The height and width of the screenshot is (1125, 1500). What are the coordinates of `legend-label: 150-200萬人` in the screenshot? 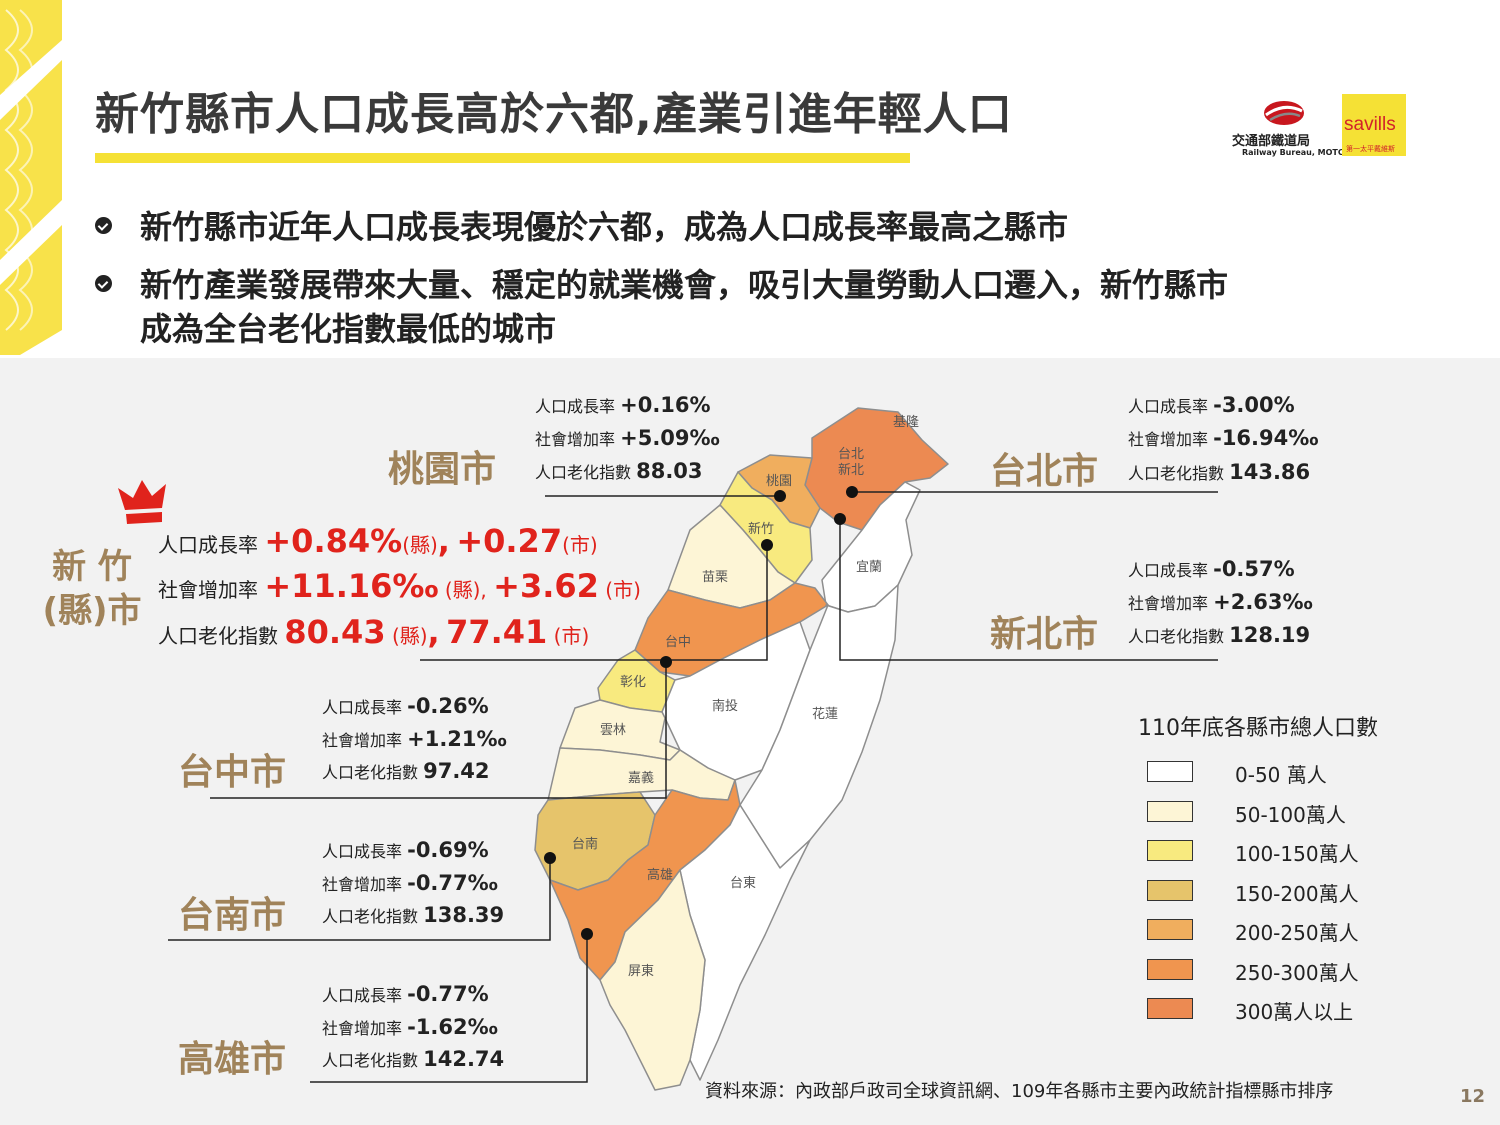 It's located at (1297, 893).